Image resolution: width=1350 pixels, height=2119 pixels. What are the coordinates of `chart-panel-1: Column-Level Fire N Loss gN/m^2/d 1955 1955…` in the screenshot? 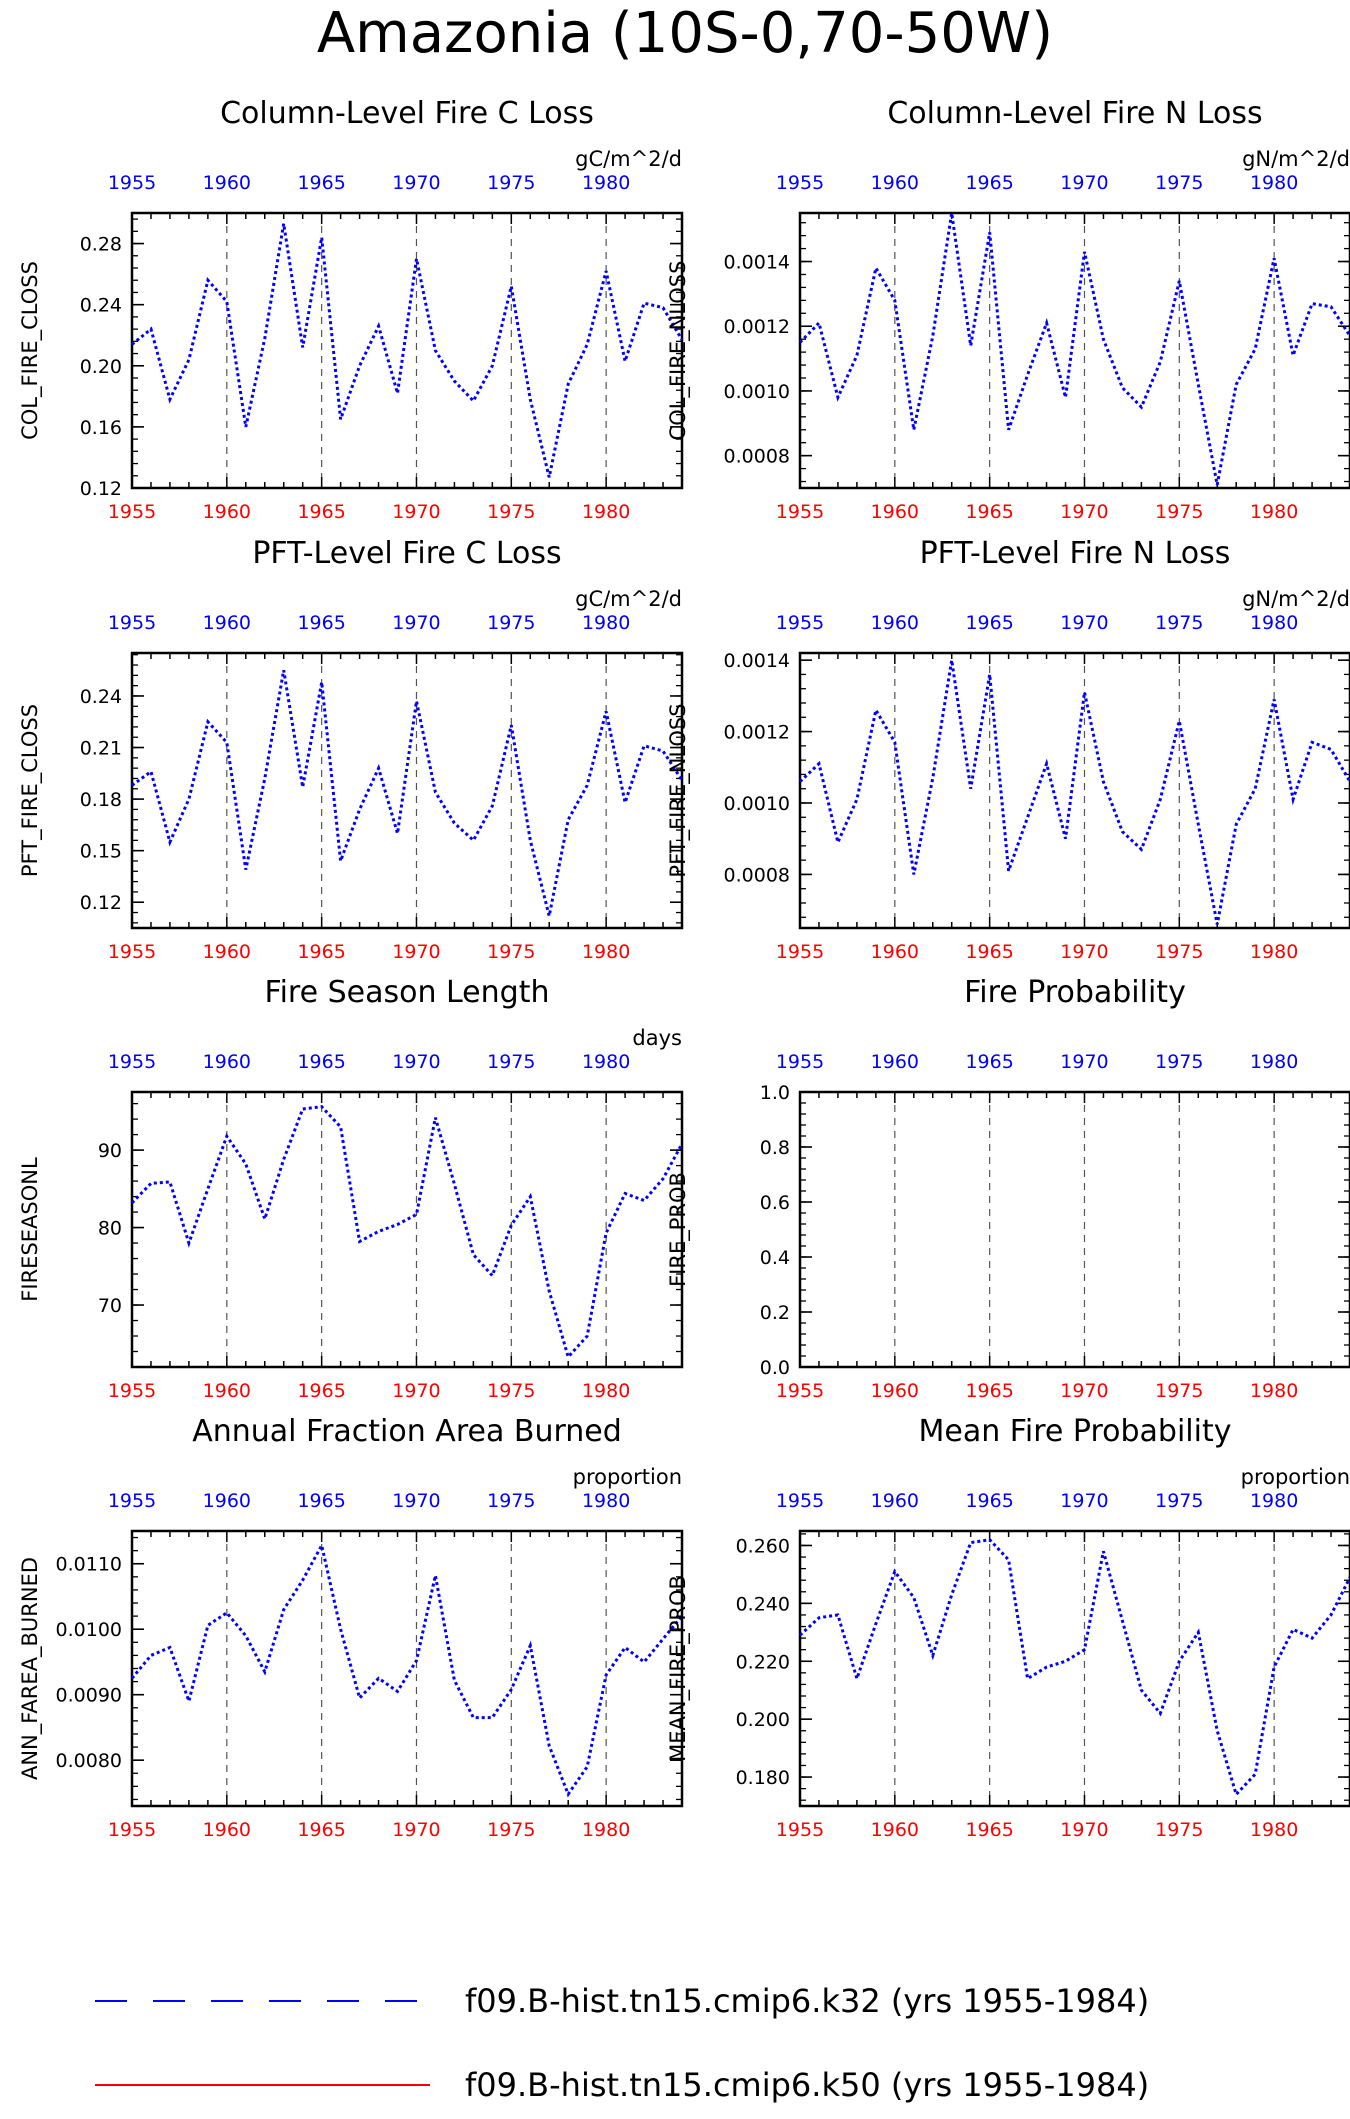 It's located at (1008, 309).